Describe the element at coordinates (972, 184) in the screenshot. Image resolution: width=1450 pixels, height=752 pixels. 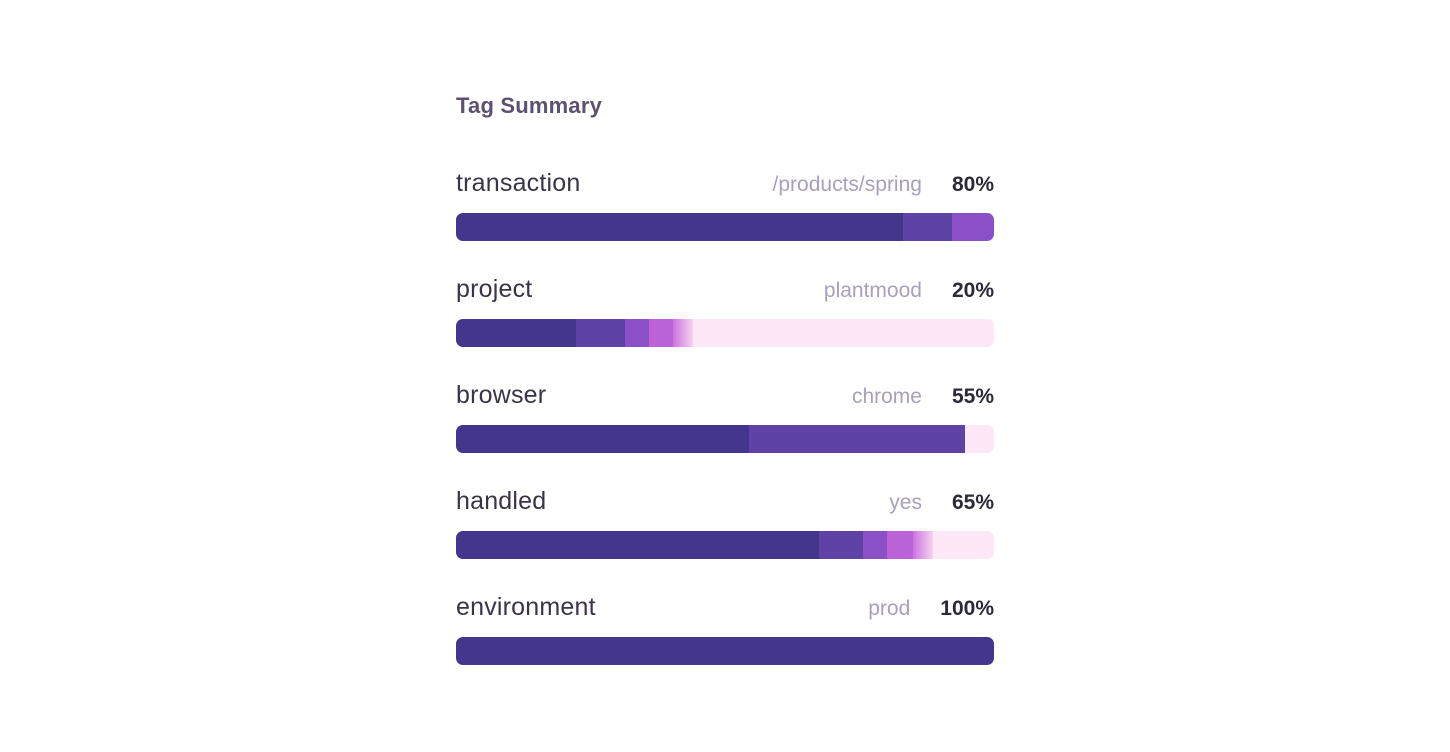
I see `tag-percentage: 80%` at that location.